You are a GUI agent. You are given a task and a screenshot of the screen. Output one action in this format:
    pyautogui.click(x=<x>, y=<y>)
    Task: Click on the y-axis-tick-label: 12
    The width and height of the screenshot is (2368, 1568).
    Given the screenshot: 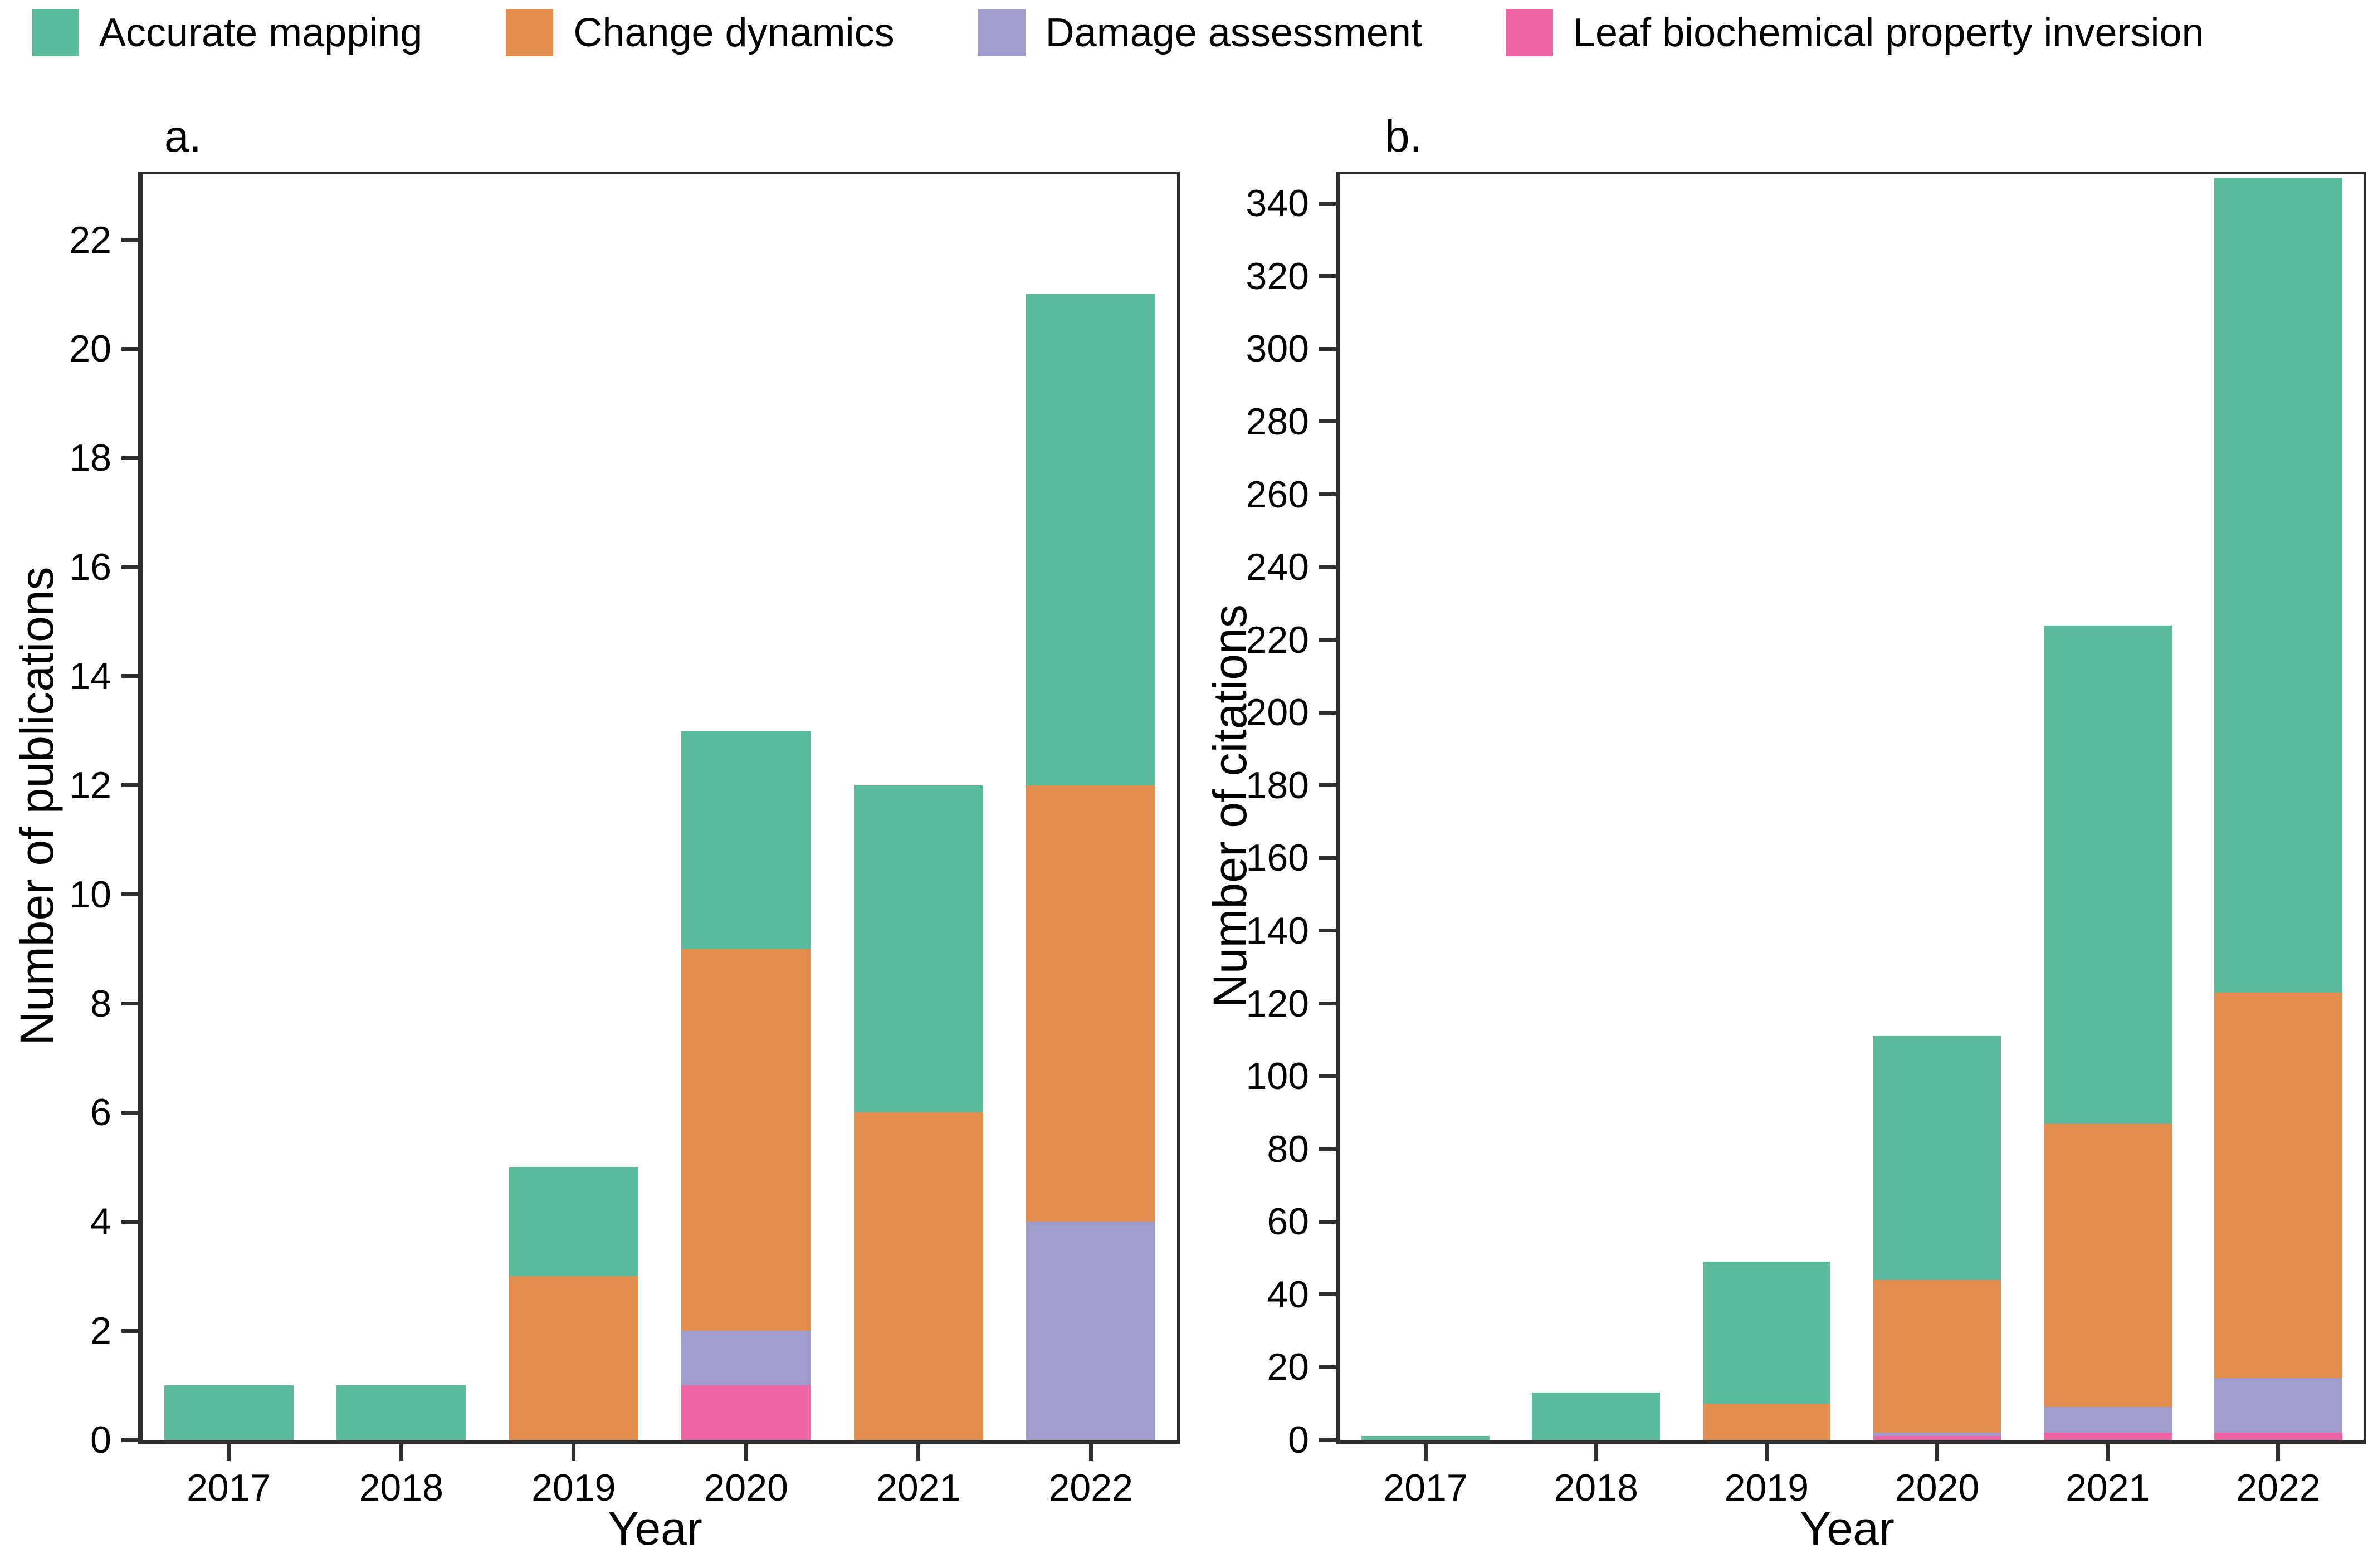 What is the action you would take?
    pyautogui.click(x=90, y=785)
    